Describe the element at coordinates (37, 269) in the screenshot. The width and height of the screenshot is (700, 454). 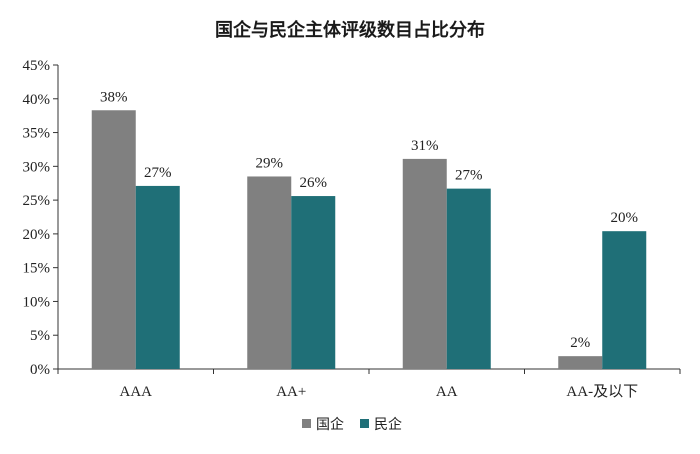
I see `y-tick-label: 15%` at that location.